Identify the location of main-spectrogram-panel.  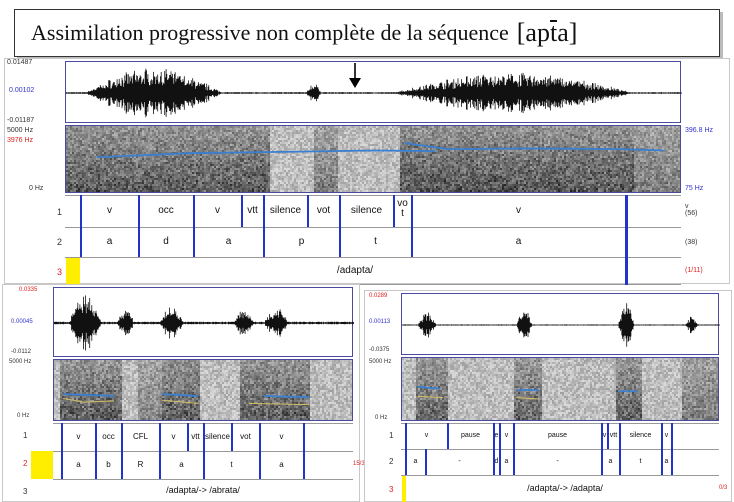
(373, 159).